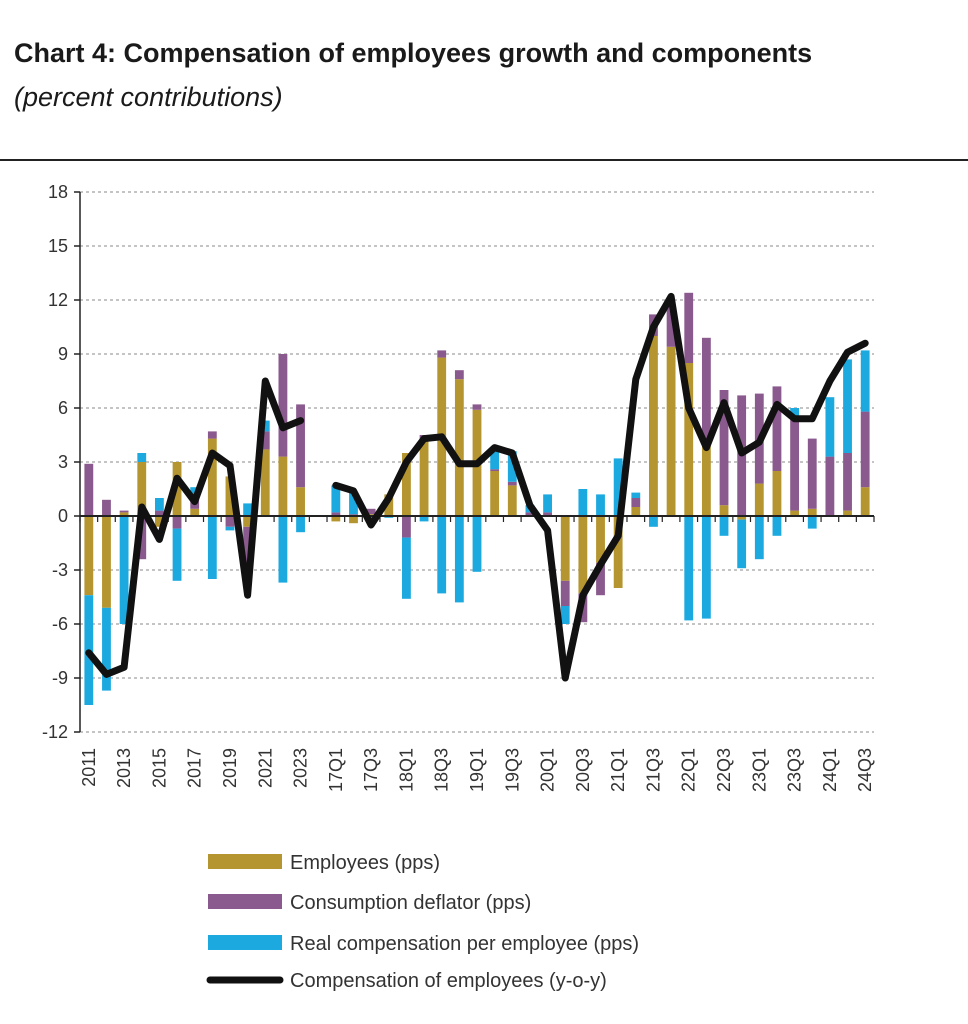  Describe the element at coordinates (58, 300) in the screenshot. I see `y-tick-label: 12` at that location.